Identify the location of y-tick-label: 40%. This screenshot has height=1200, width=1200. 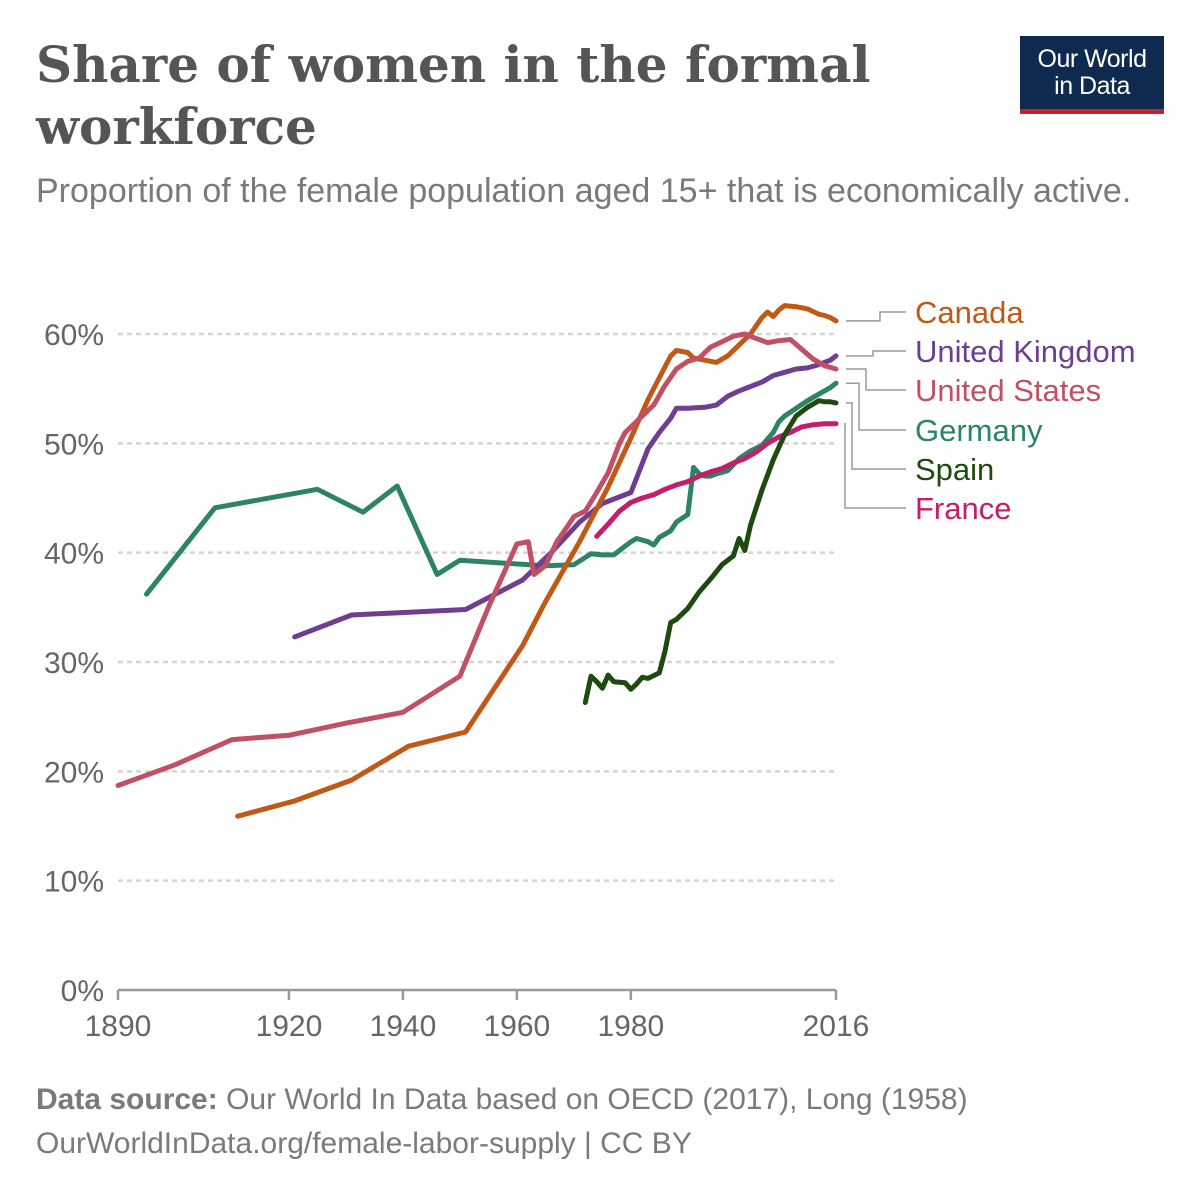
(74, 554).